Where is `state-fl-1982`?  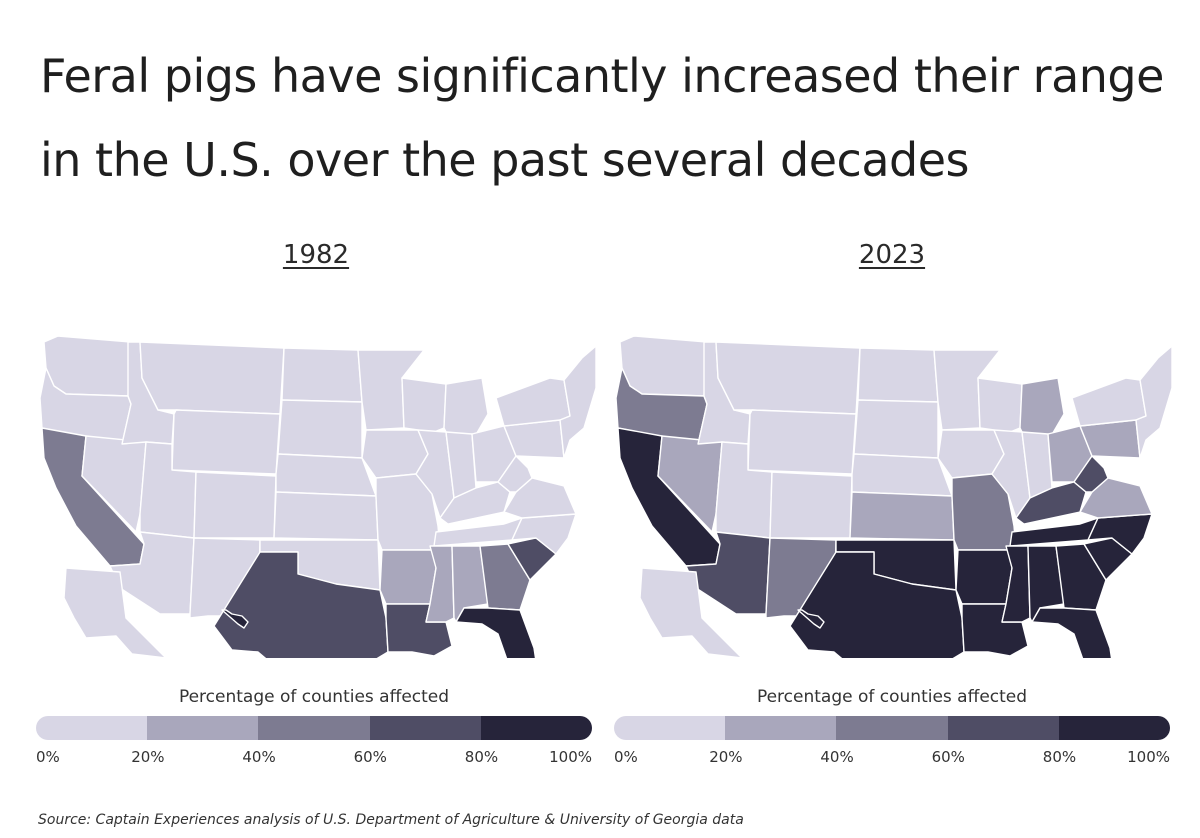 state-fl-1982 is located at coordinates (496, 632).